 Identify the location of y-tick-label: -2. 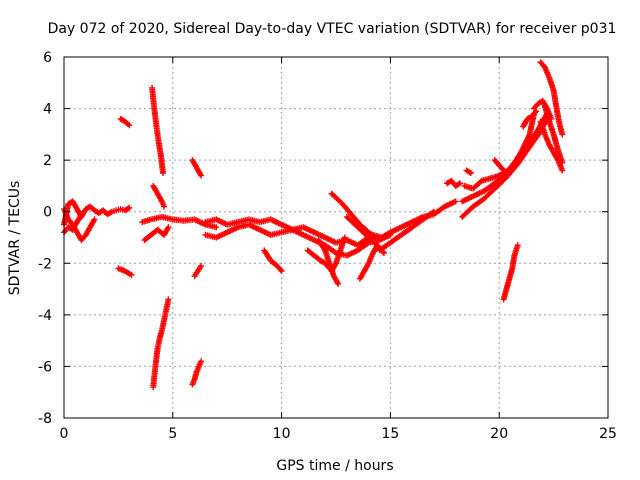
(45, 264).